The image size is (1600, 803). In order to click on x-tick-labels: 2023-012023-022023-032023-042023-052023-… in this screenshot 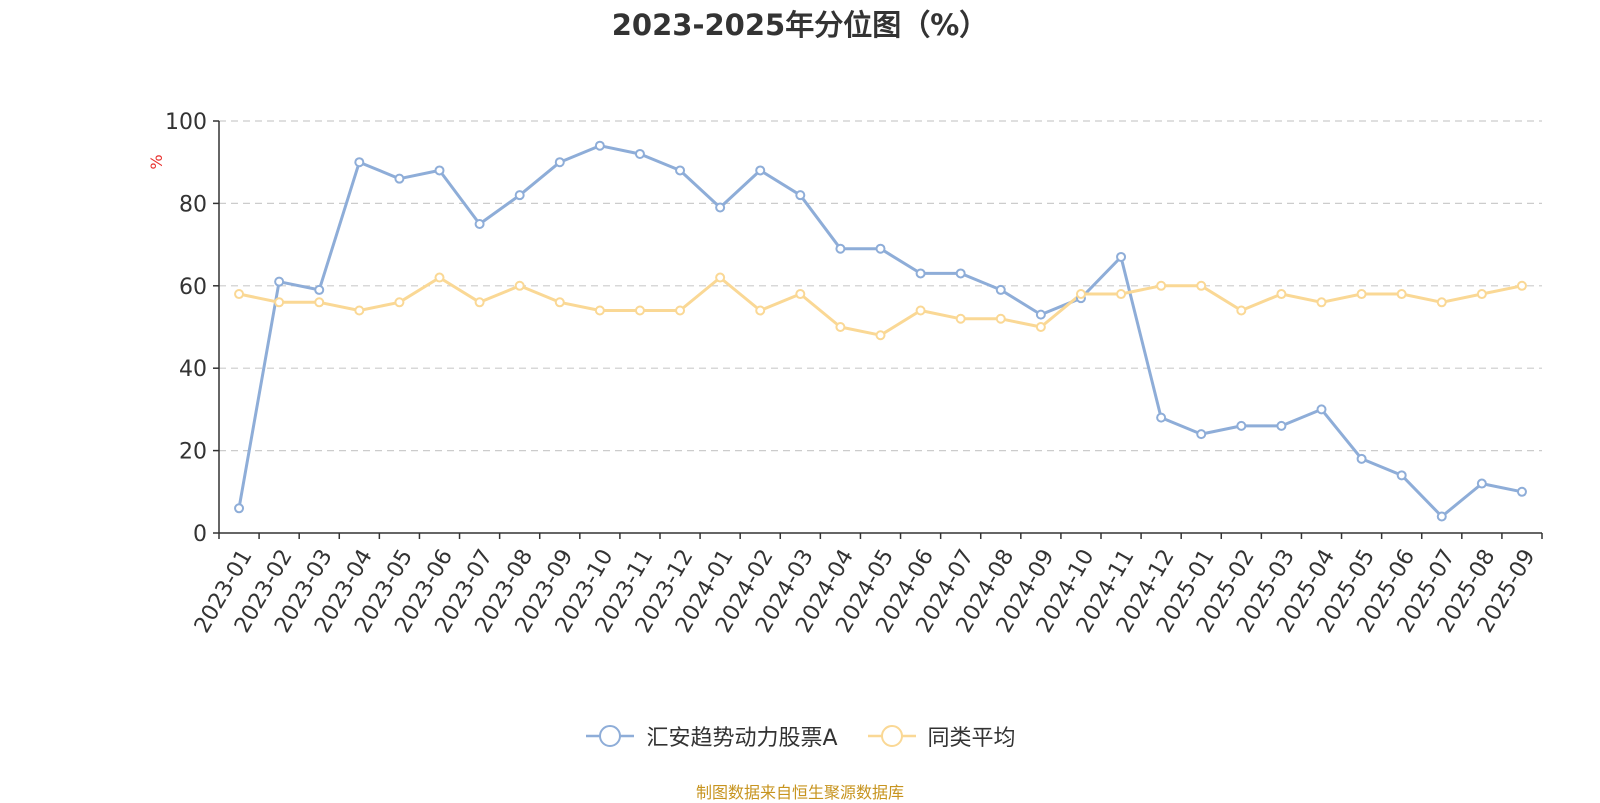, I will do `click(865, 591)`.